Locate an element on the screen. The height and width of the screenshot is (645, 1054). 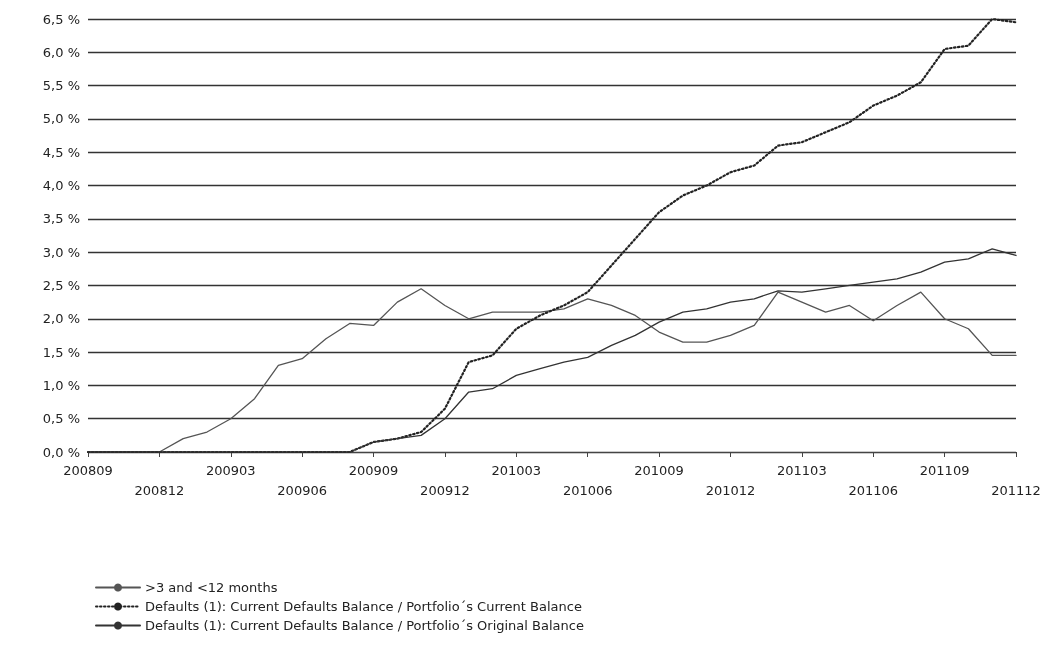
y-tick-label: 4,5 % is located at coordinates (61, 152).